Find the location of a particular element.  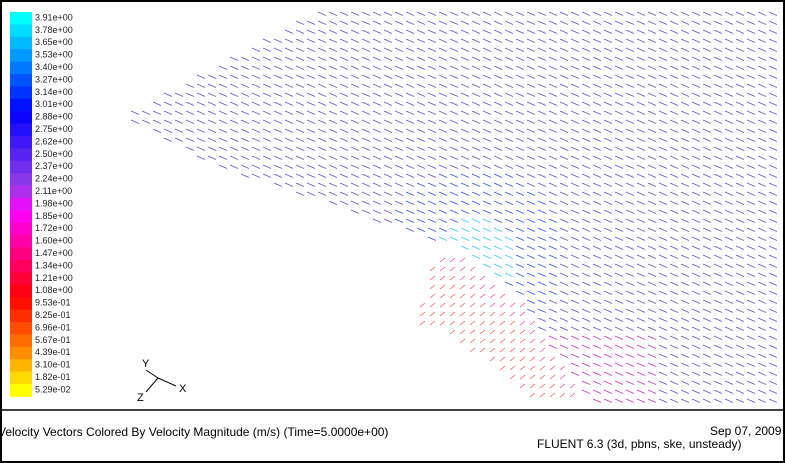

colorbar-label: 3.65e+00 is located at coordinates (54, 42).